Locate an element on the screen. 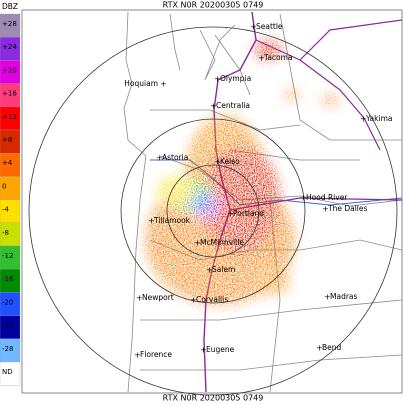  city-label: Seattle is located at coordinates (269, 26).